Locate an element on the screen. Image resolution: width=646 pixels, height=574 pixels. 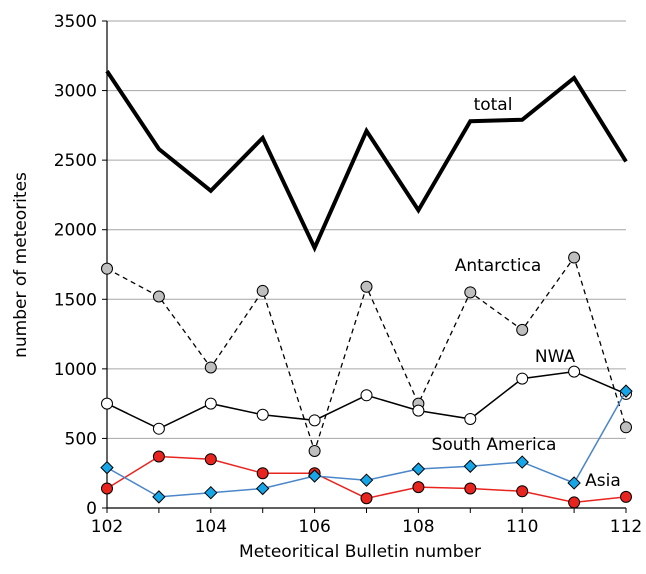
x-tick-label: 112 is located at coordinates (626, 527).